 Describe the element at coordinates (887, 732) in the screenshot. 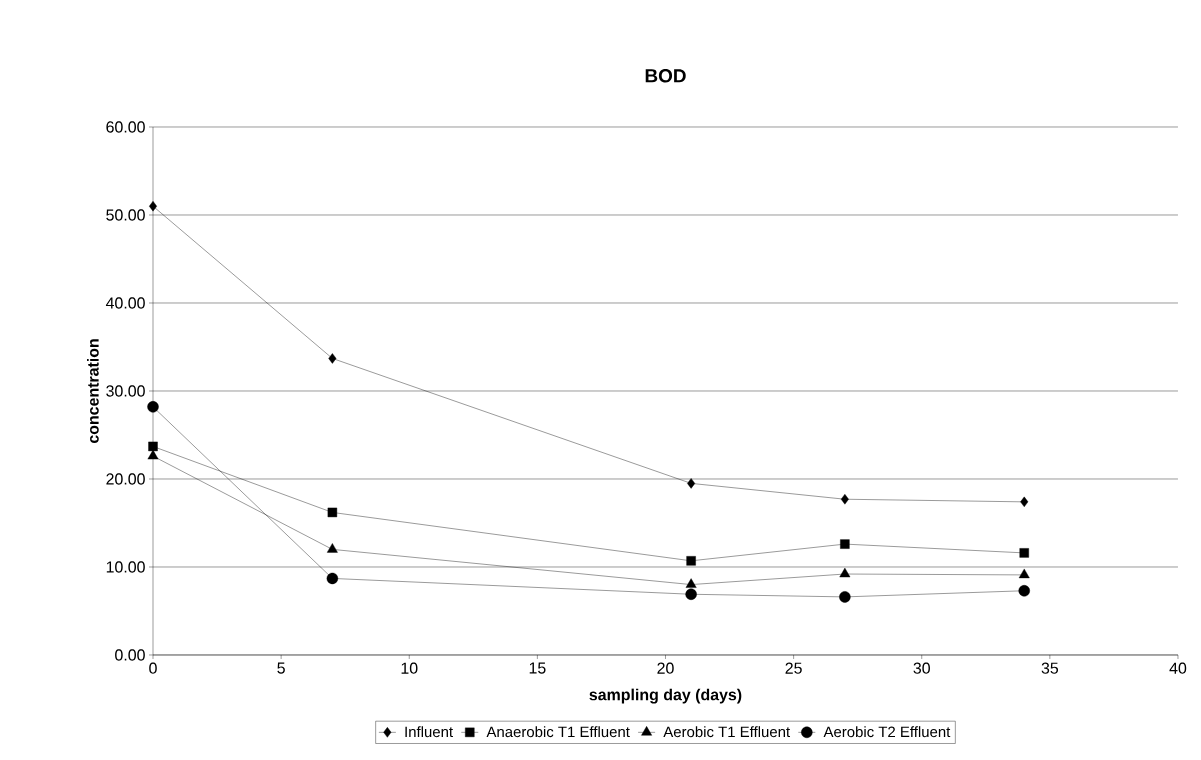

I see `legend-label: Aerobic T2 Effluent` at that location.